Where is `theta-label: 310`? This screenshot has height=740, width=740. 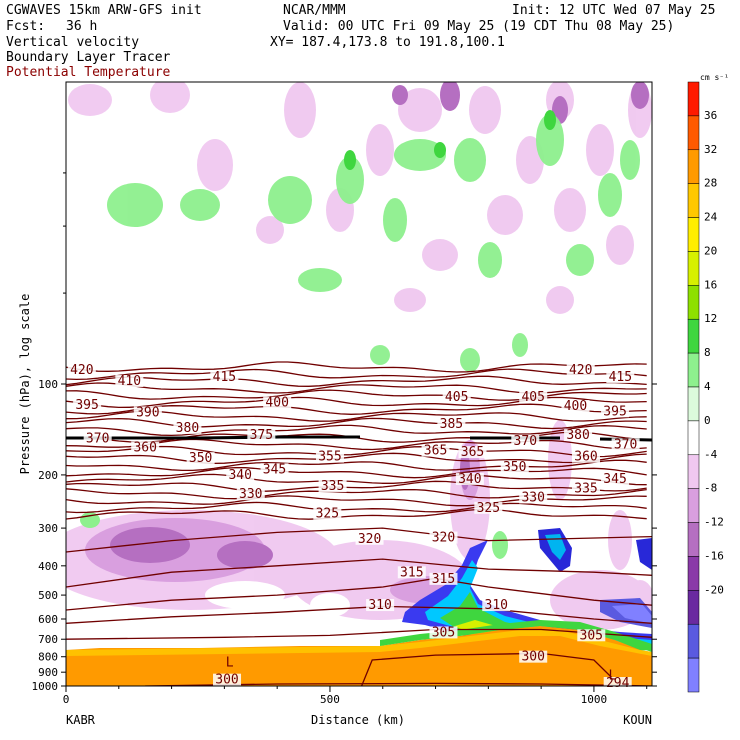 theta-label: 310 is located at coordinates (379, 605).